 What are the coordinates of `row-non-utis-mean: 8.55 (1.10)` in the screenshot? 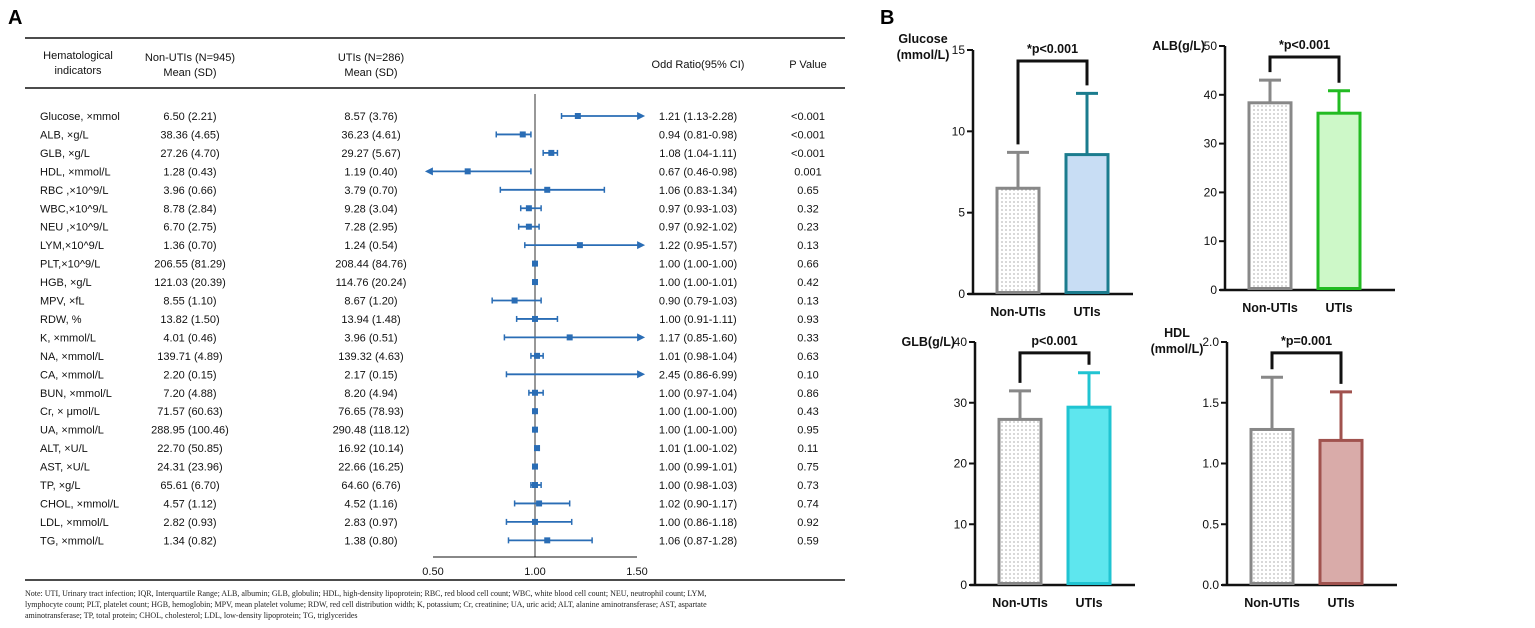 It's located at (189, 302).